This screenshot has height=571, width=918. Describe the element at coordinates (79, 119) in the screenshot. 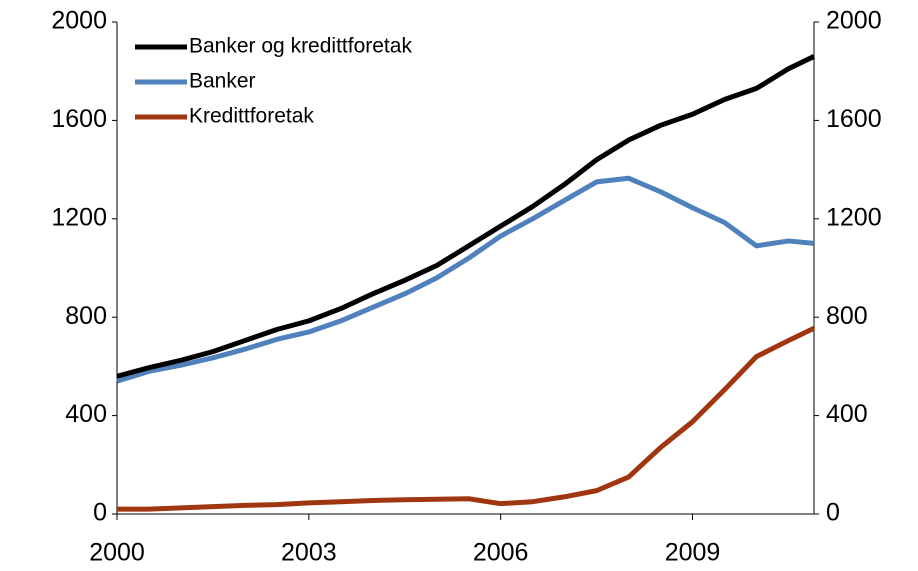

I see `y-tick-label: 1600` at that location.